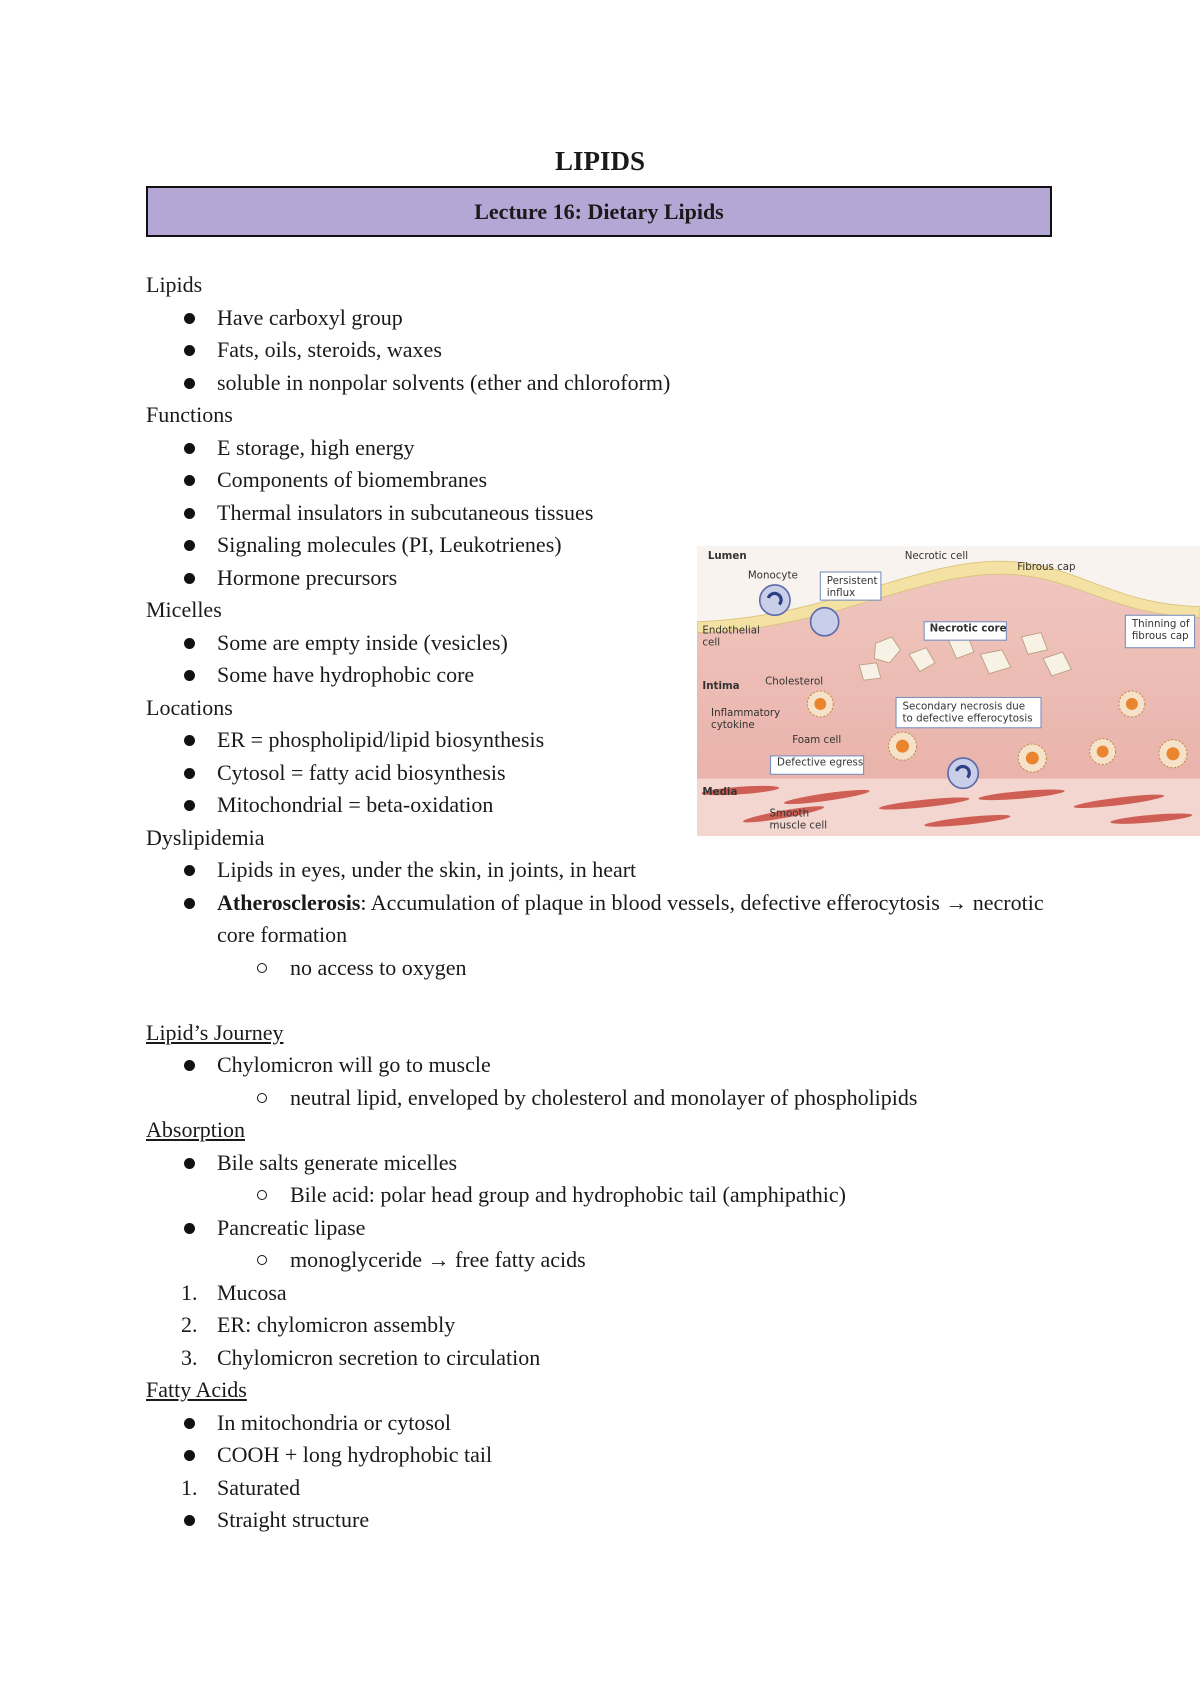 The height and width of the screenshot is (1695, 1200). I want to click on list-item: COOH + long hydrophobic tail, so click(599, 1455).